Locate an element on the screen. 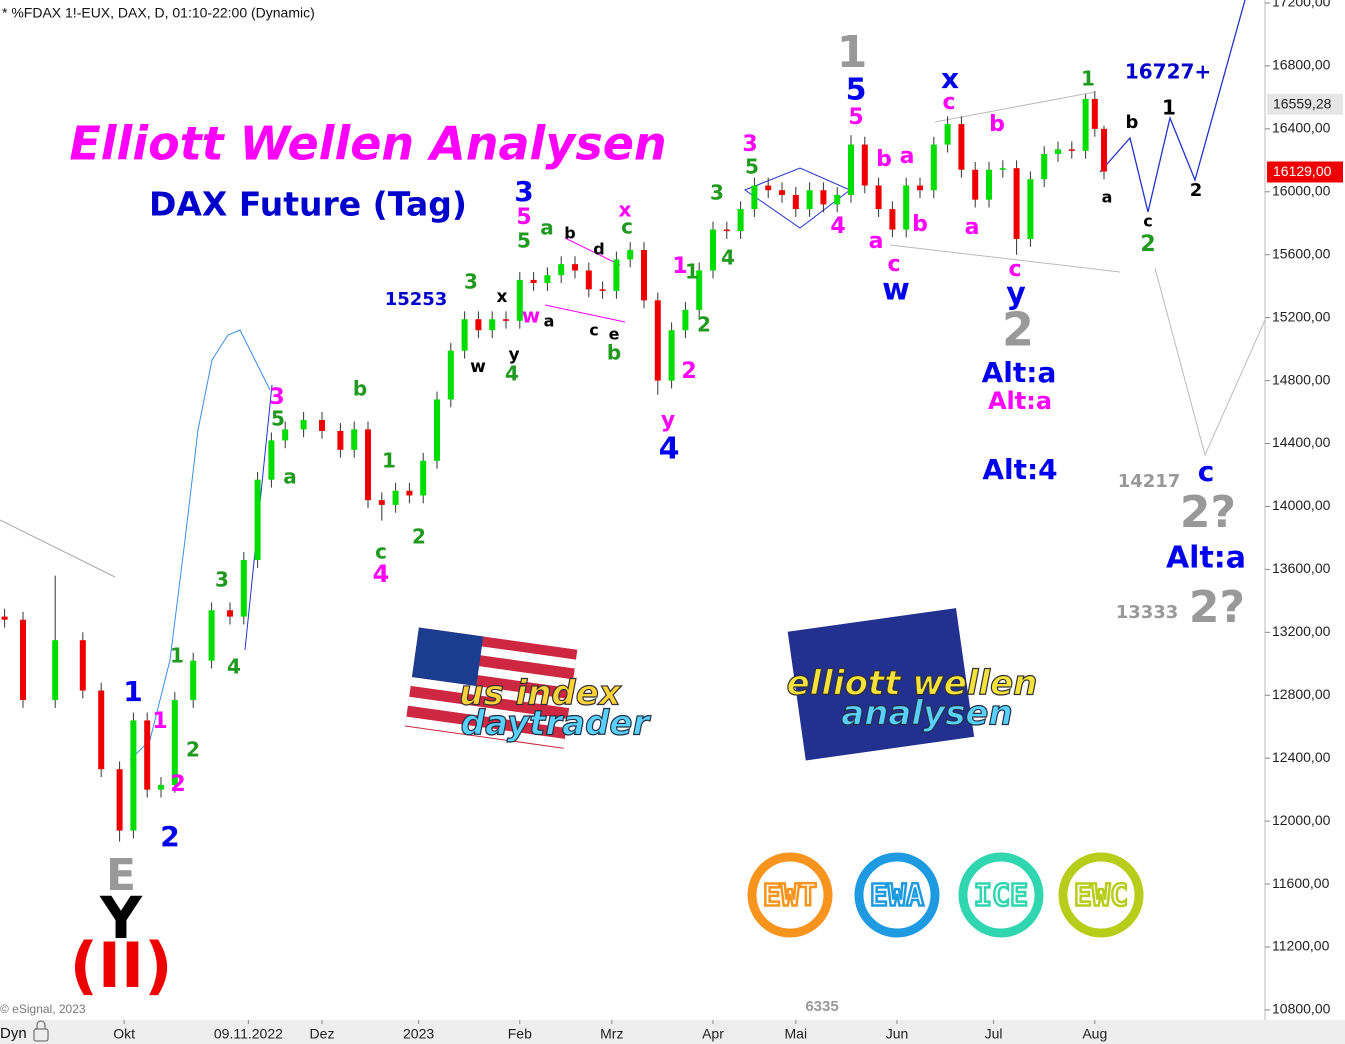 Image resolution: width=1345 pixels, height=1044 pixels. logo-line2: daytrader is located at coordinates (556, 724).